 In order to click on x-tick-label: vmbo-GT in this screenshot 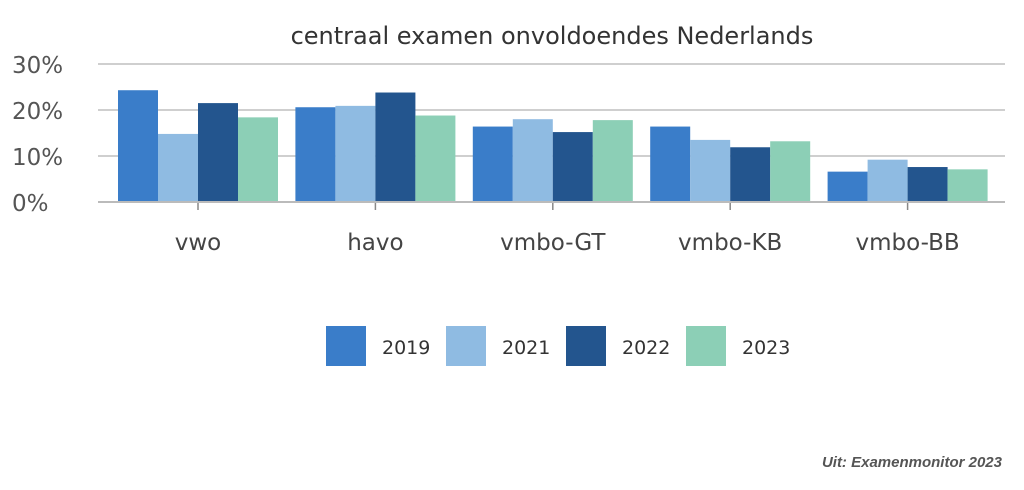, I will do `click(553, 243)`.